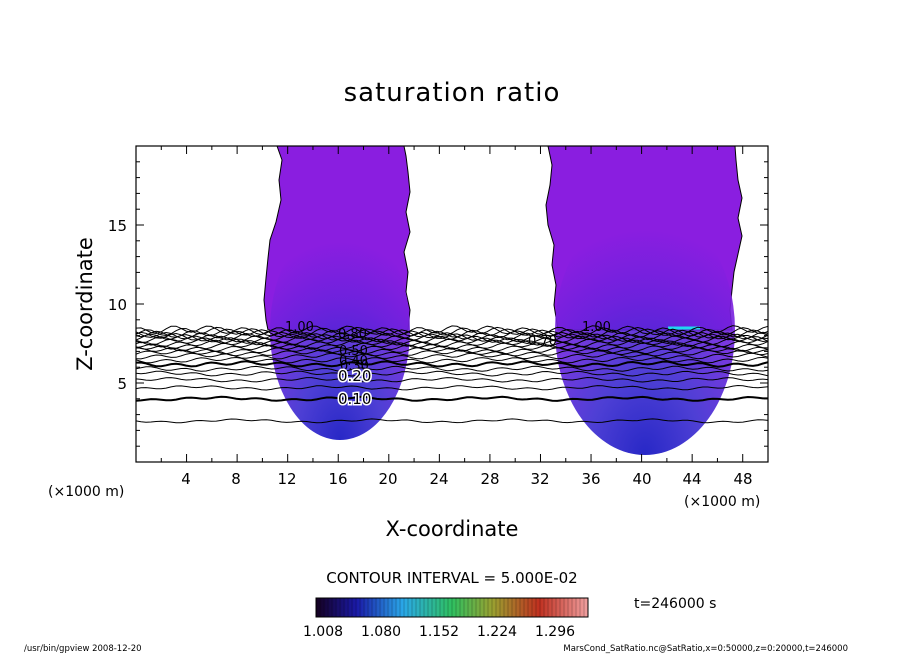  I want to click on x-tick-label: 20, so click(387, 479).